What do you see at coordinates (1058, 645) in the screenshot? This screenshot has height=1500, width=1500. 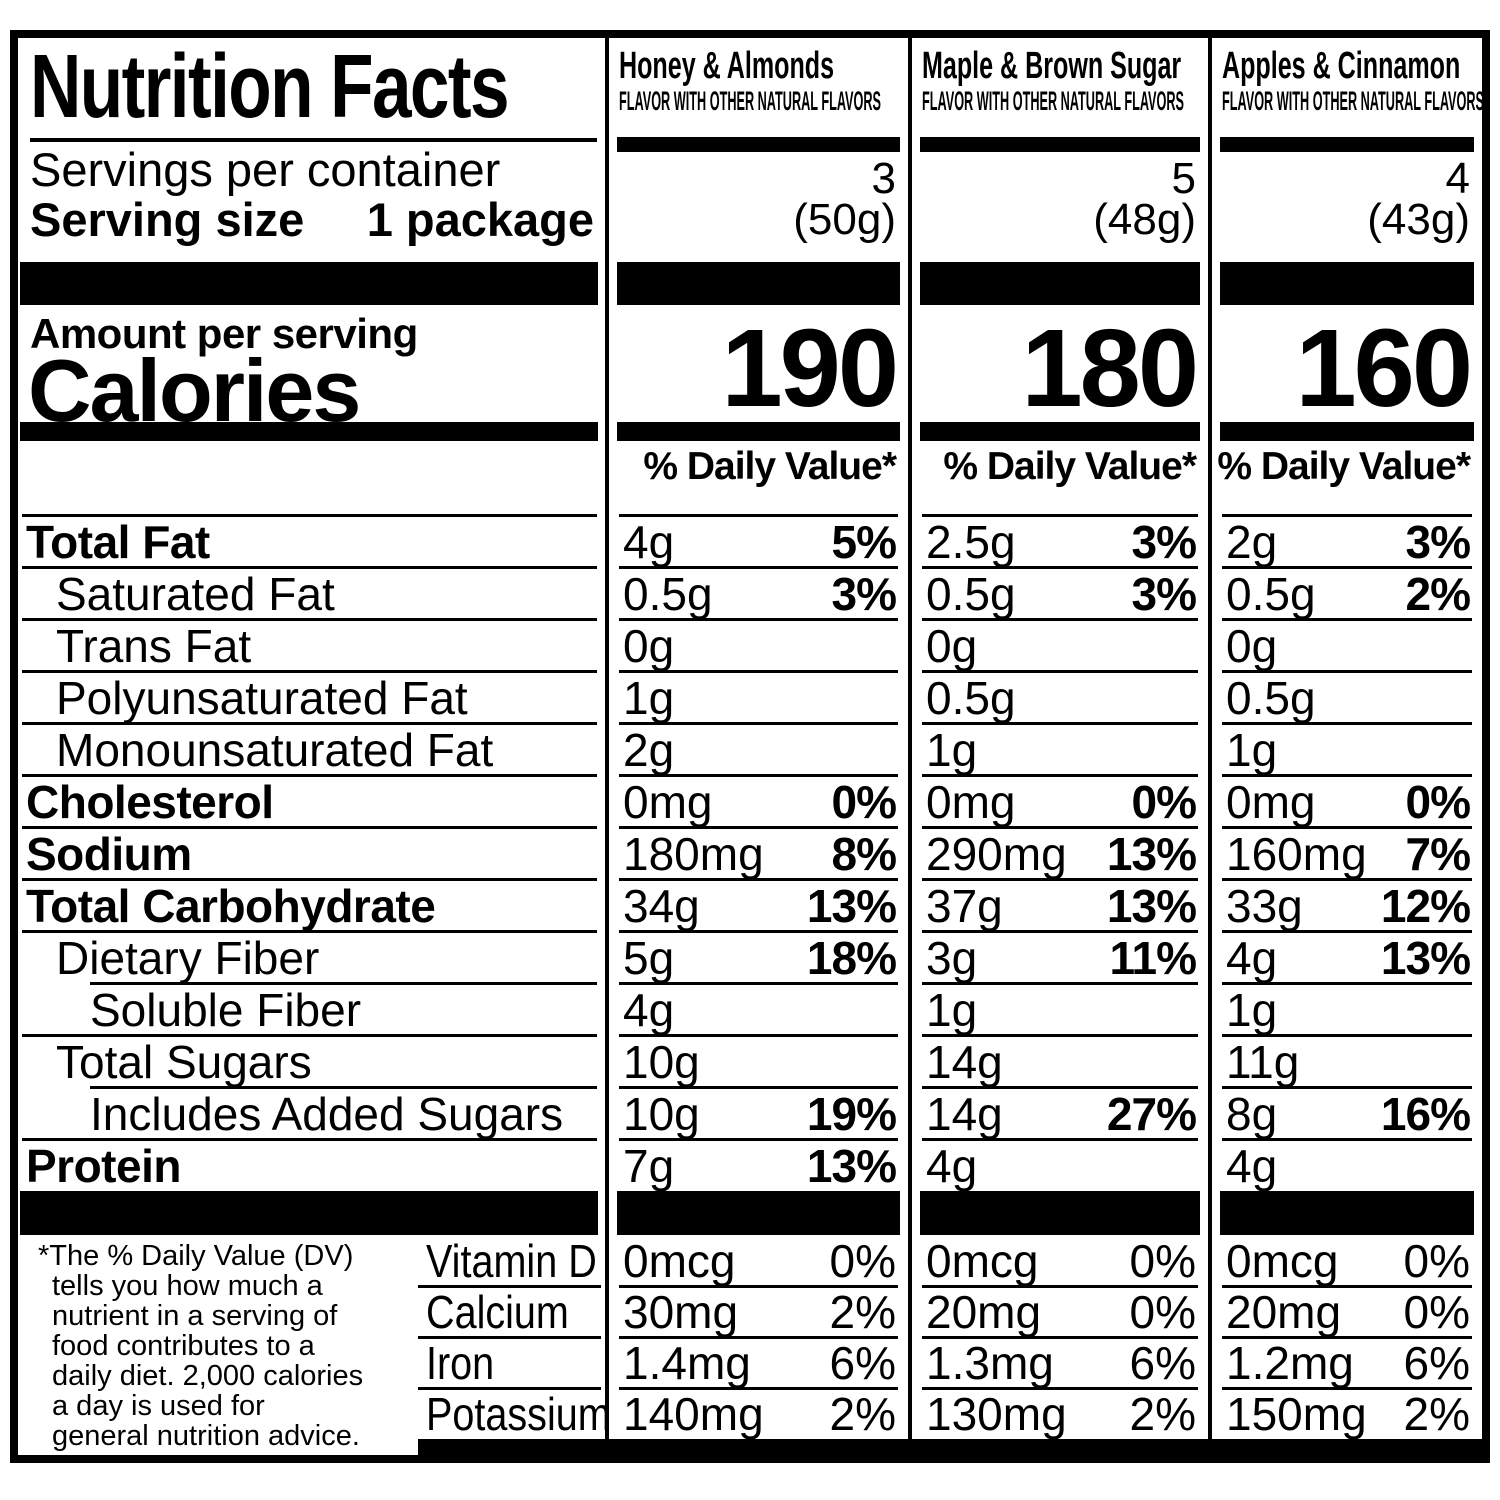 I see `nutrient-value-cell: 0g` at bounding box center [1058, 645].